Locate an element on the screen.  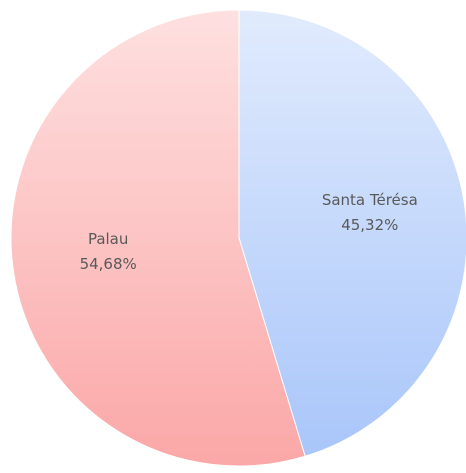
slice-value-label: 45,32% is located at coordinates (369, 225).